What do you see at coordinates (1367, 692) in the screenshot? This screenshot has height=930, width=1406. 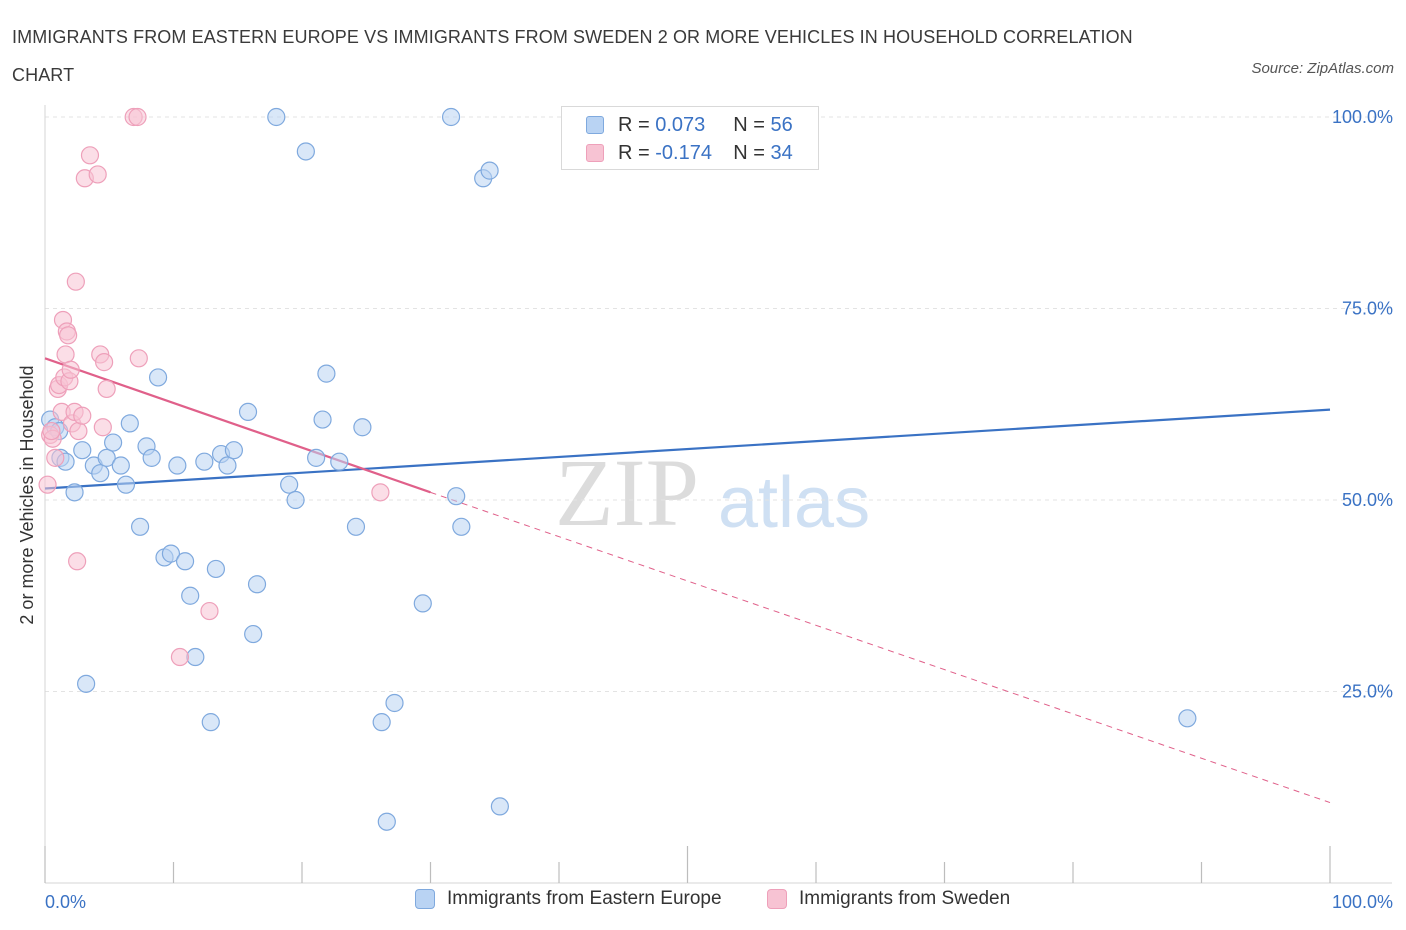 I see `y-tick-label: 25.0%` at bounding box center [1367, 692].